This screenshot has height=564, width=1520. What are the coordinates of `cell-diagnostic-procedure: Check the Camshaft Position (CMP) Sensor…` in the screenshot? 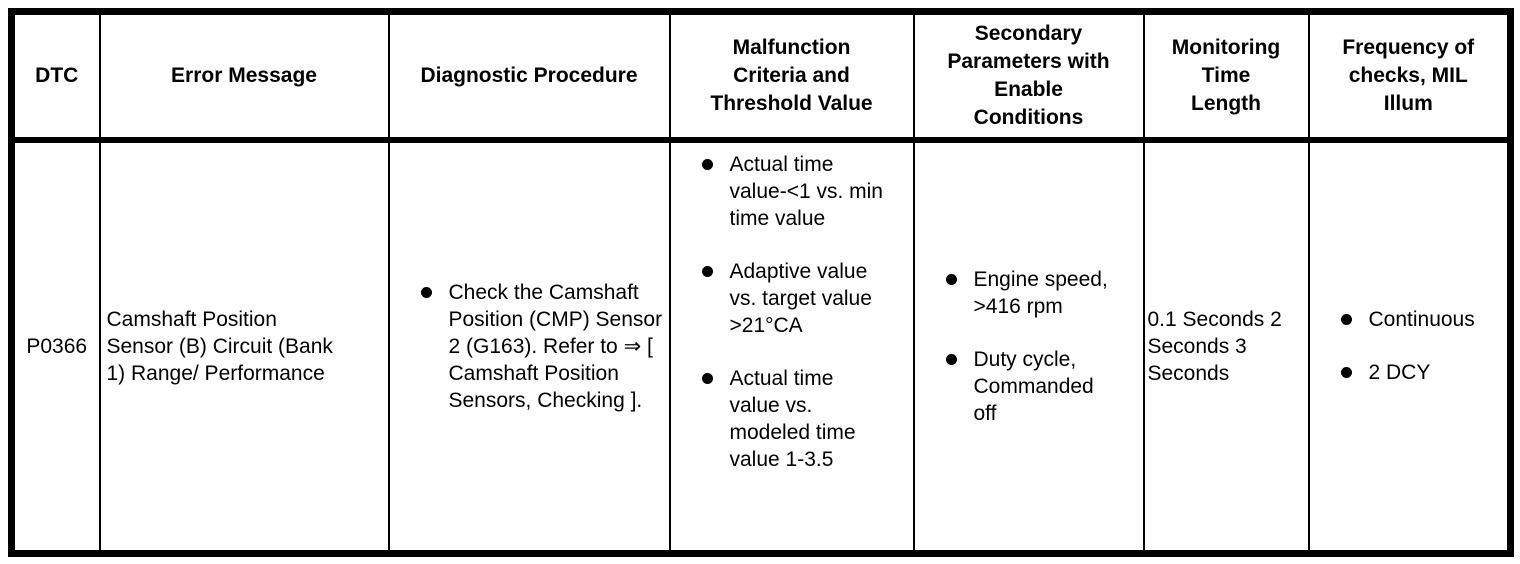 It's located at (529, 346).